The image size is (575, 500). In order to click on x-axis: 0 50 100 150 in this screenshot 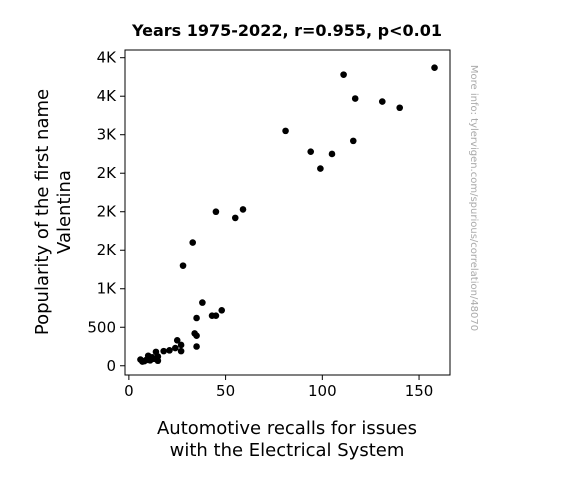, I will do `click(278, 387)`.